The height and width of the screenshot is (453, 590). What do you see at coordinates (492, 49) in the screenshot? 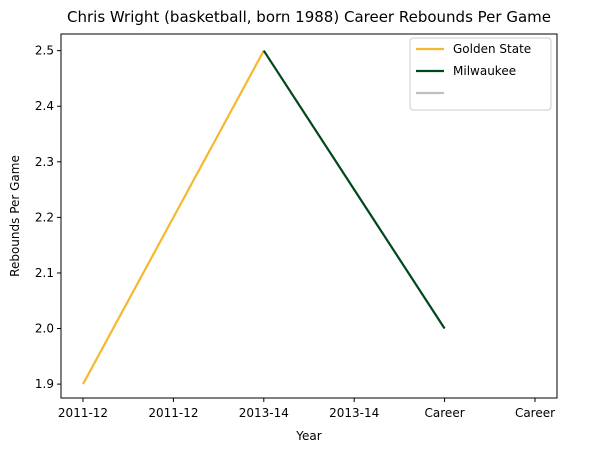
I see `legend-label: Golden State` at bounding box center [492, 49].